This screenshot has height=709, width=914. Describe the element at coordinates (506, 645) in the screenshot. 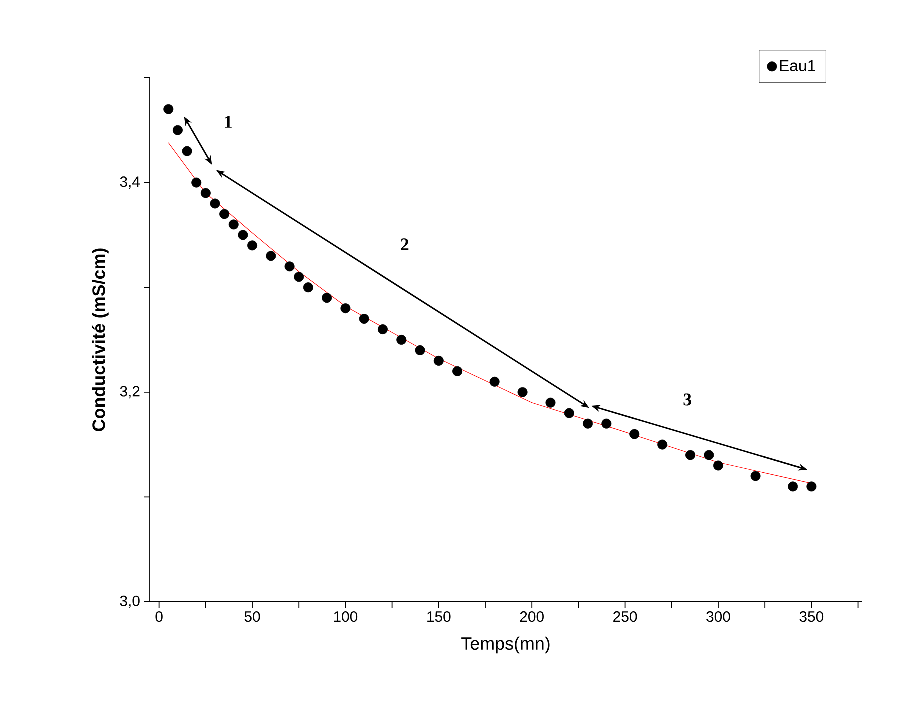

I see `x-axis-title: Temps(mn)` at that location.